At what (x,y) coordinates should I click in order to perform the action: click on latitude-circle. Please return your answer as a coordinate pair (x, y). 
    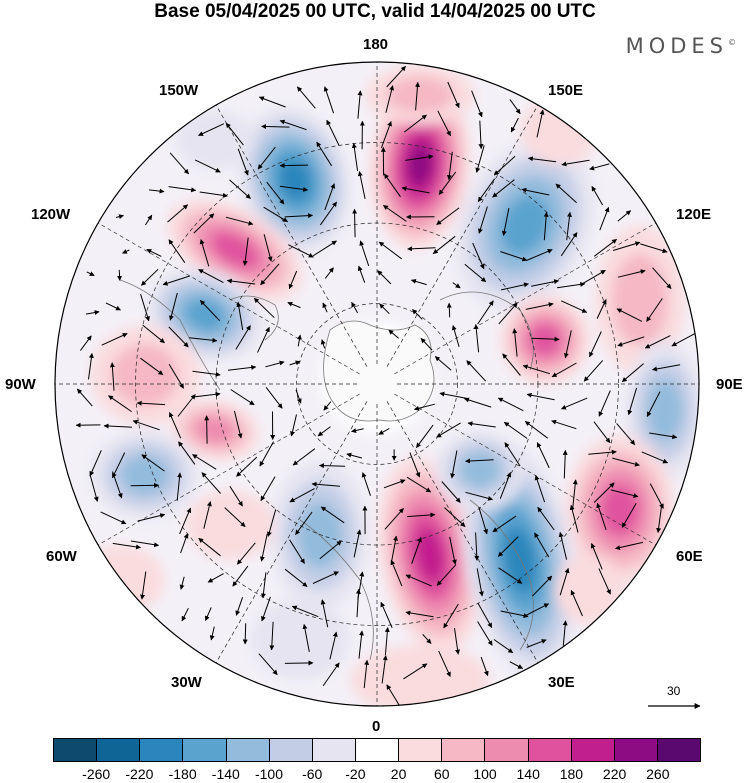
    Looking at the image, I should click on (377, 384).